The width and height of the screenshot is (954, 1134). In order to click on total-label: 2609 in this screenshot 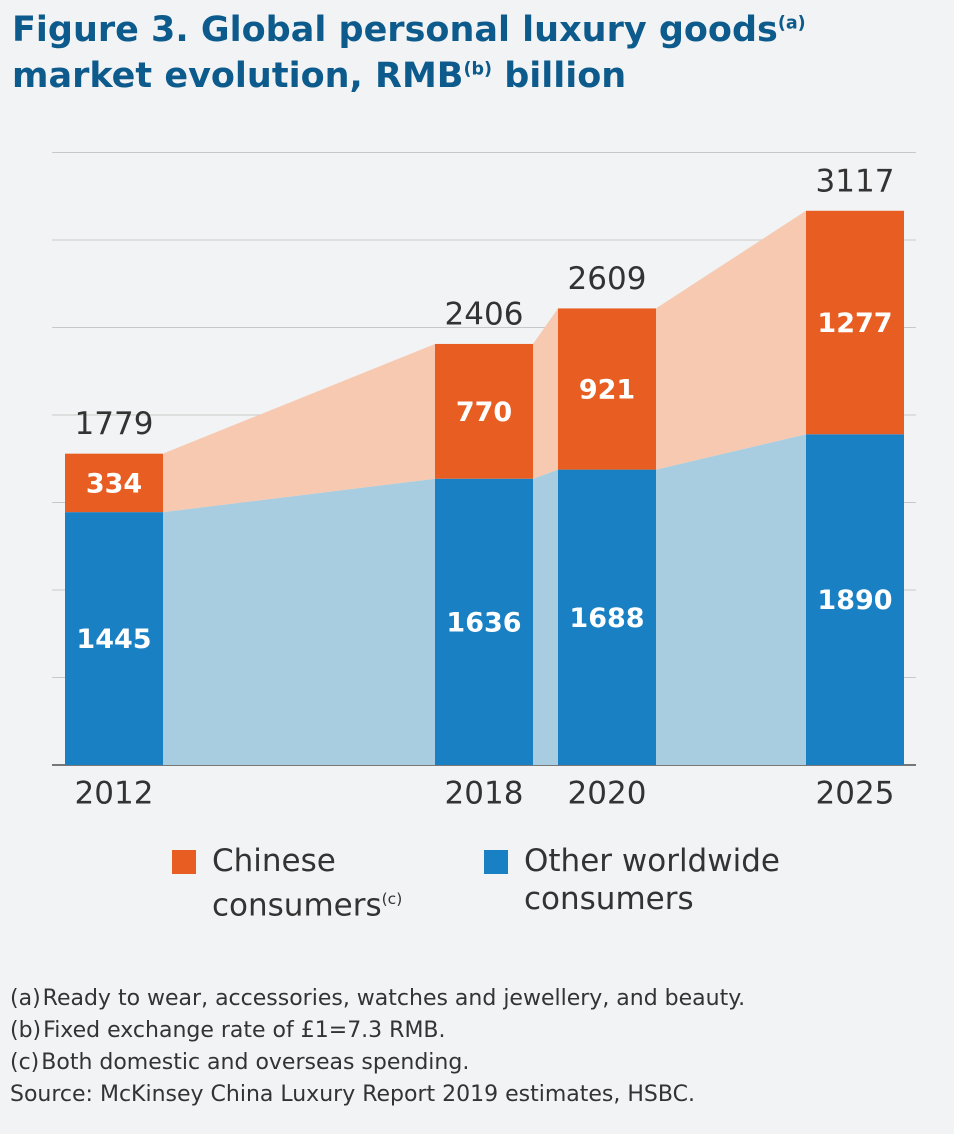, I will do `click(607, 279)`.